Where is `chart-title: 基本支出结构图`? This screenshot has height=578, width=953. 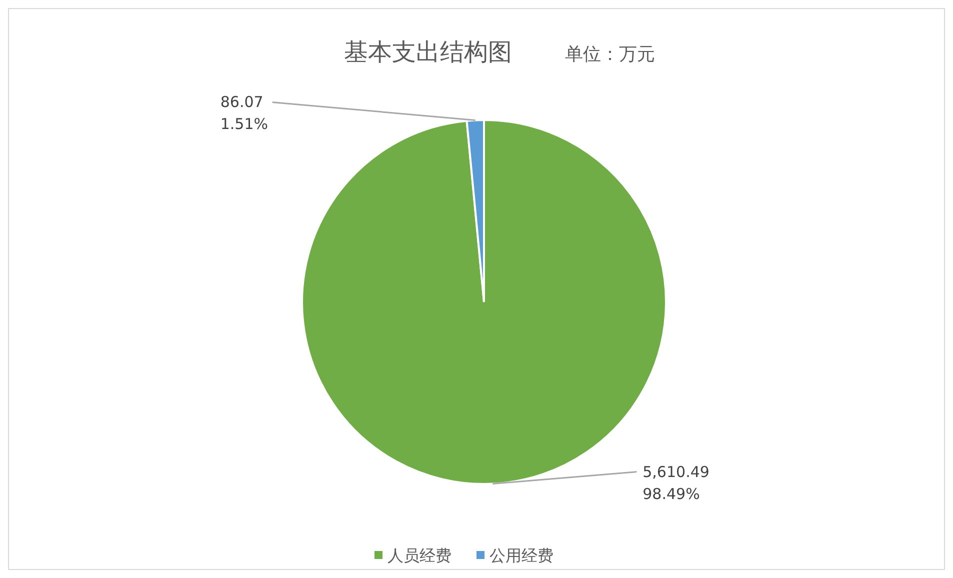 chart-title: 基本支出结构图 is located at coordinates (428, 52).